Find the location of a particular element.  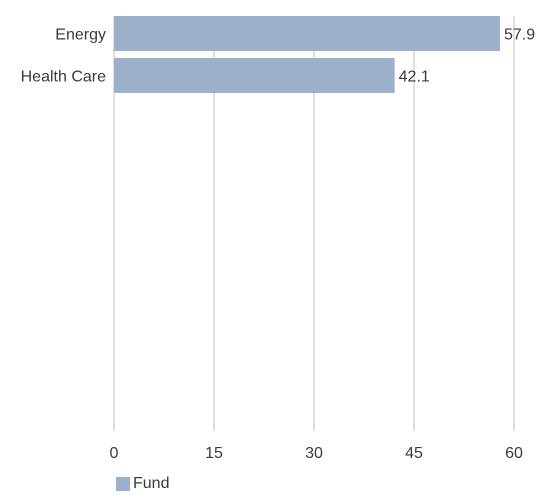

data-label-0: 57.9 is located at coordinates (519, 35).